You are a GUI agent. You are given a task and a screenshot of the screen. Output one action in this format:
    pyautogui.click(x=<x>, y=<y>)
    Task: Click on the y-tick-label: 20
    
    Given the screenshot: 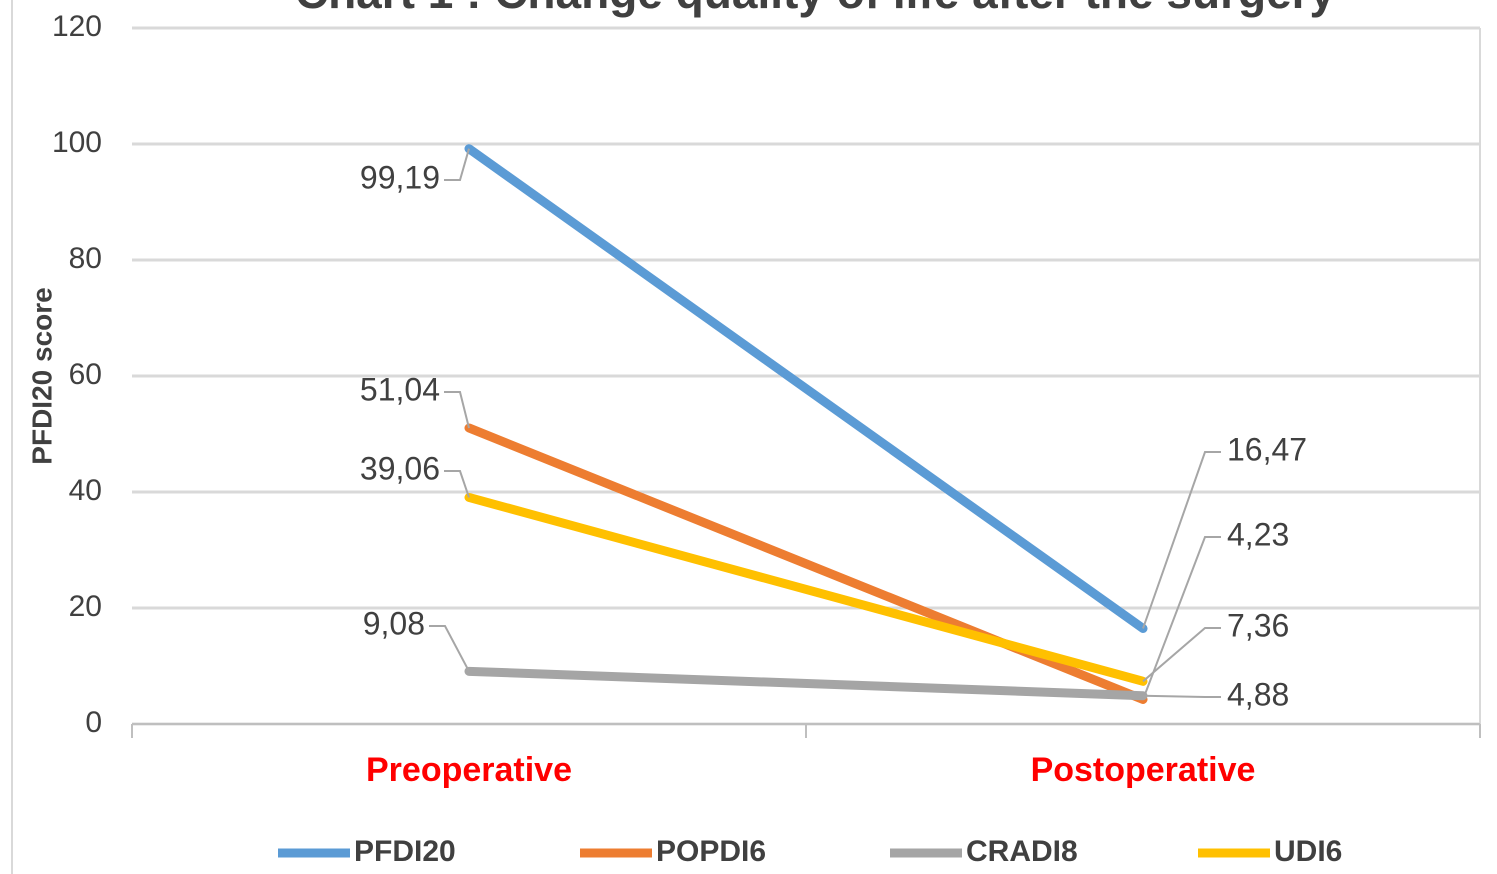 What is the action you would take?
    pyautogui.click(x=85, y=606)
    